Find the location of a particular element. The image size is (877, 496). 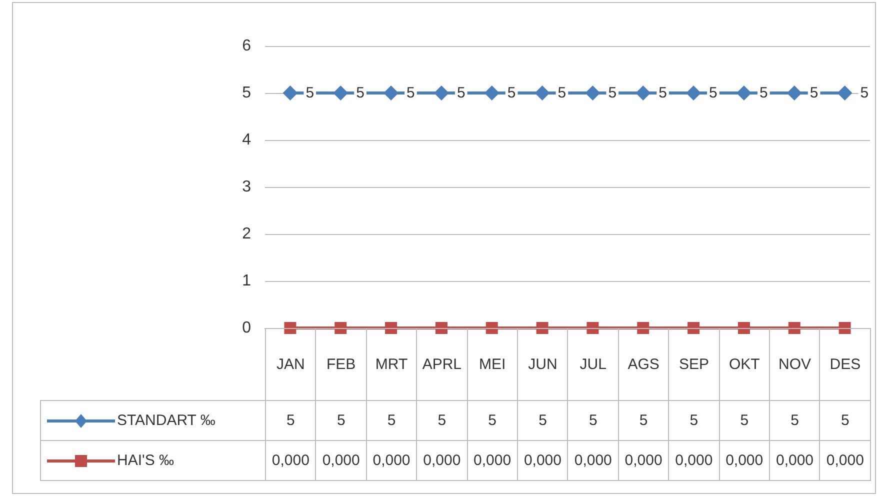

x-tick-label: MEI is located at coordinates (492, 364).